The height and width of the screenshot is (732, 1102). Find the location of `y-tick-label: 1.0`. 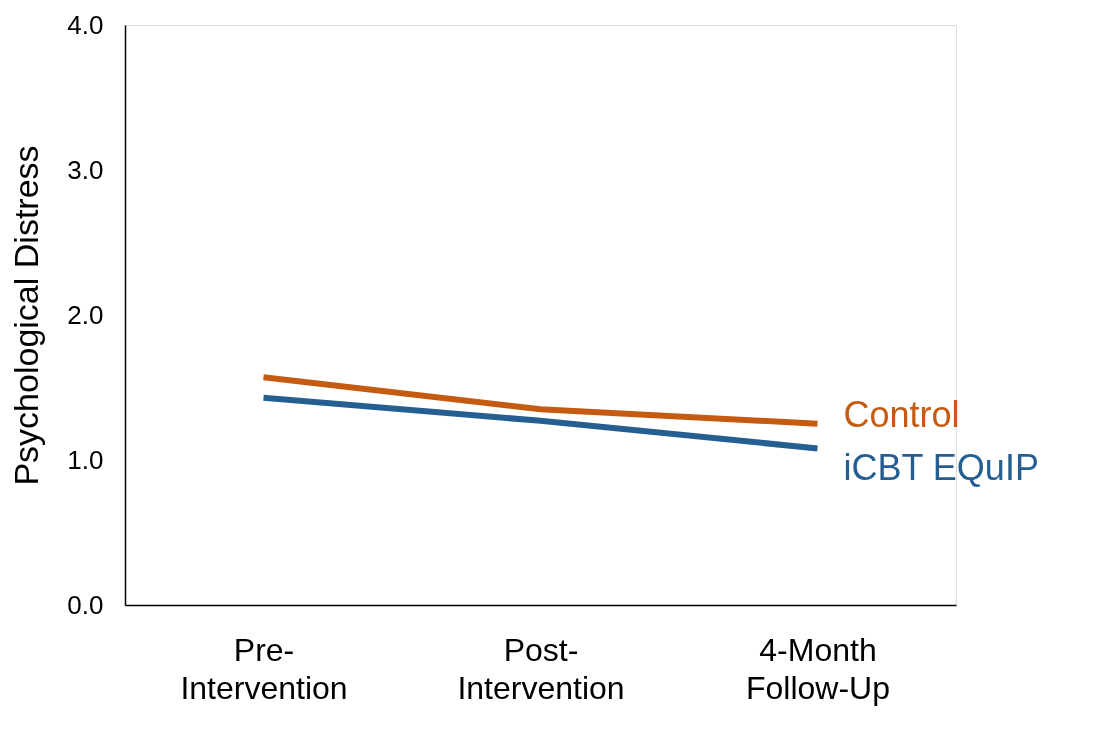

y-tick-label: 1.0 is located at coordinates (85, 459).